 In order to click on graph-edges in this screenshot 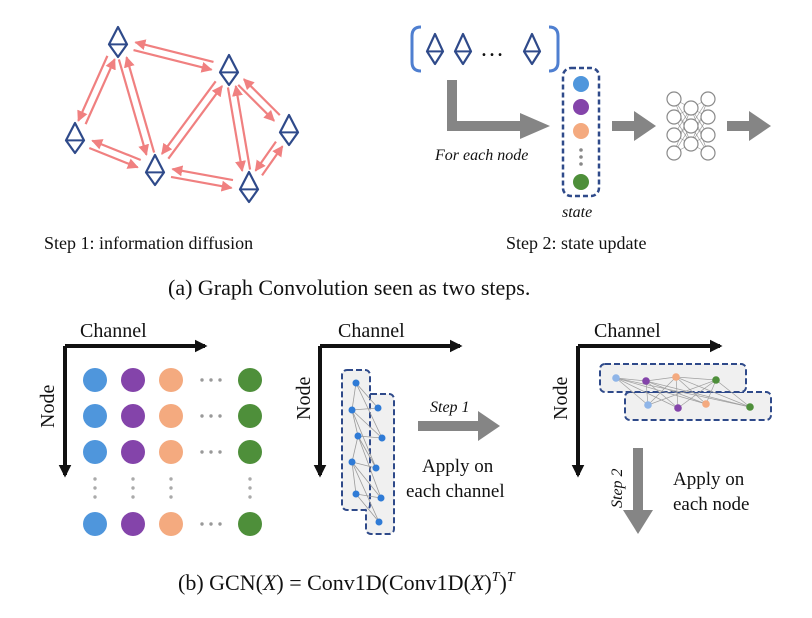, I will do `click(180, 115)`.